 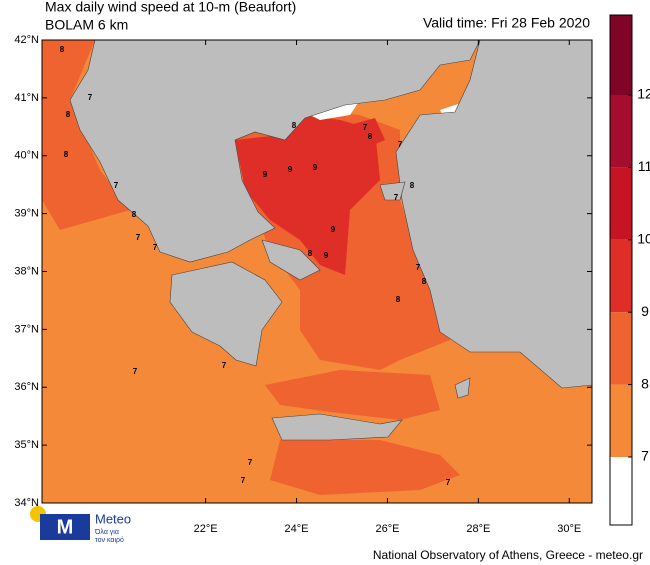 I want to click on colorbar-label: 7, so click(x=645, y=456).